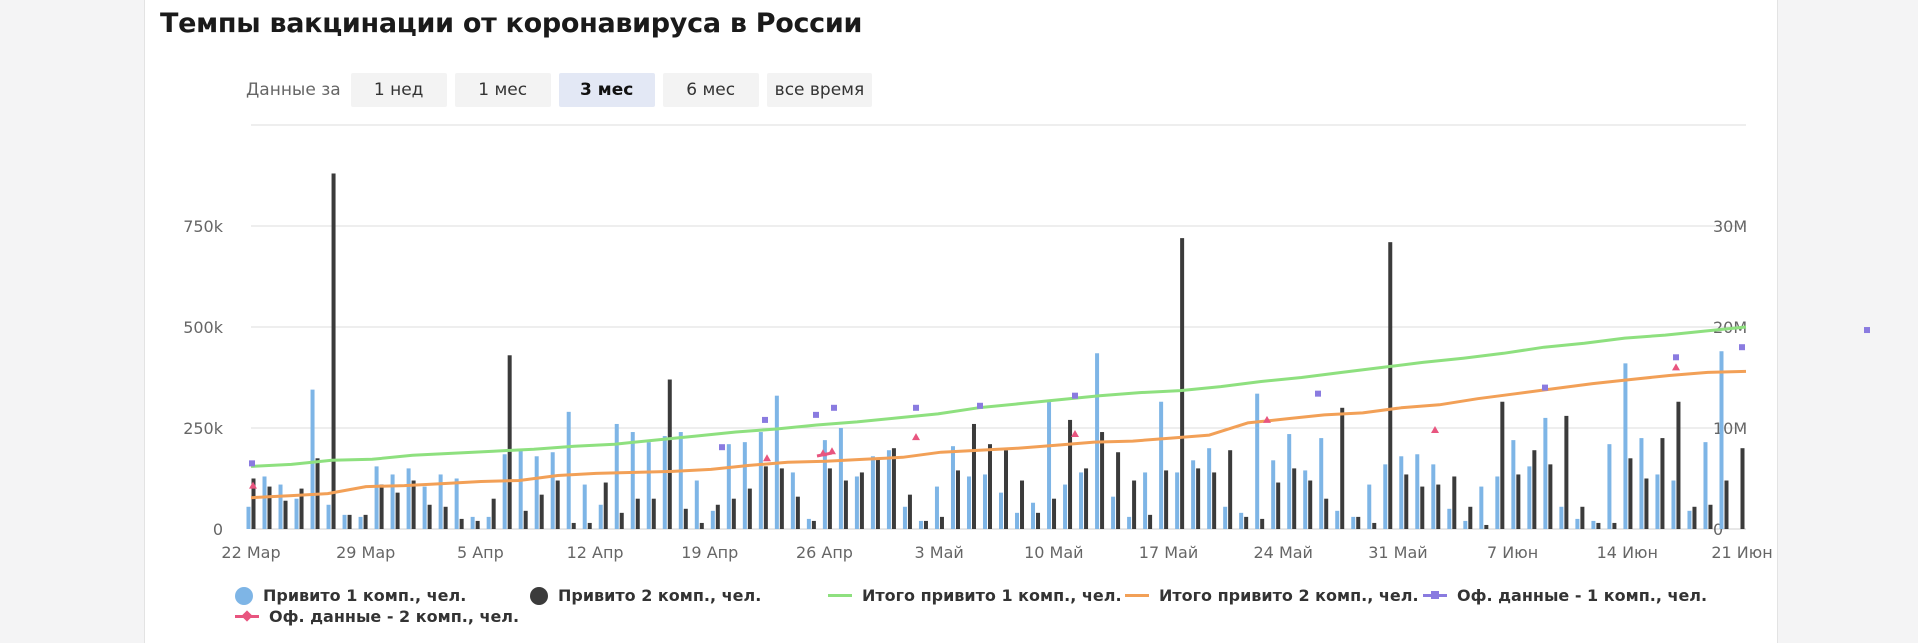  Describe the element at coordinates (819, 90) in the screenshot. I see `range-all-time-button: все время` at that location.